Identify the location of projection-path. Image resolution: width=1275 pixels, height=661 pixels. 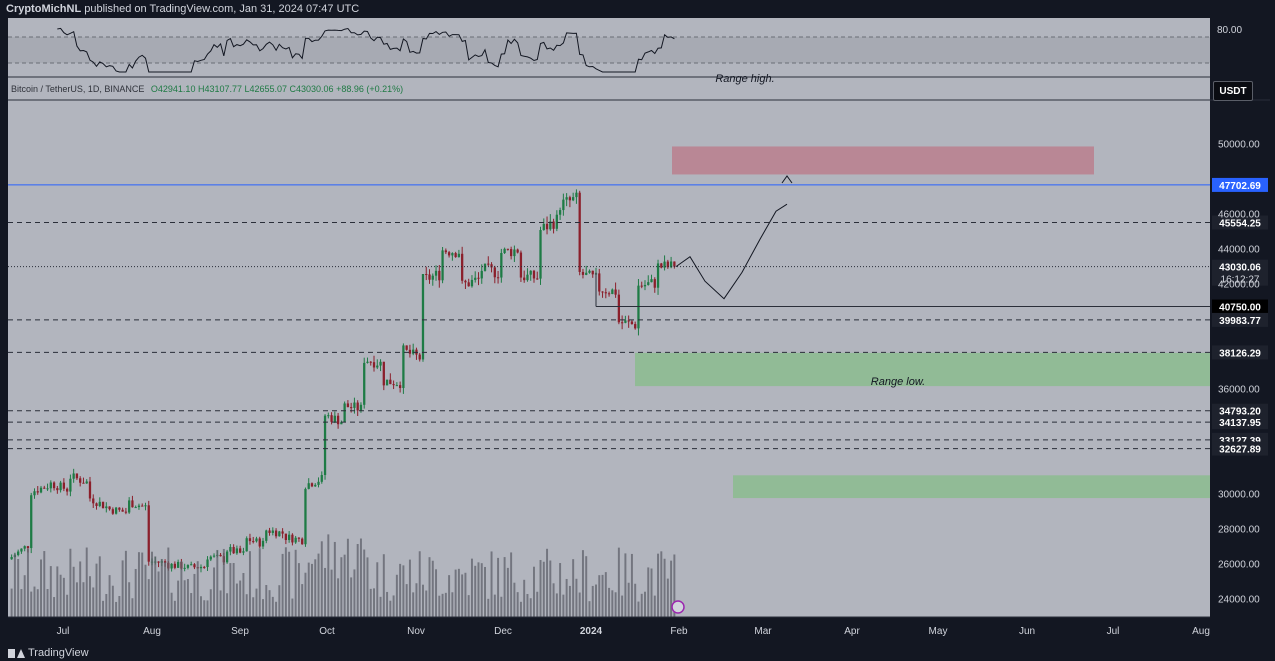
(731, 251).